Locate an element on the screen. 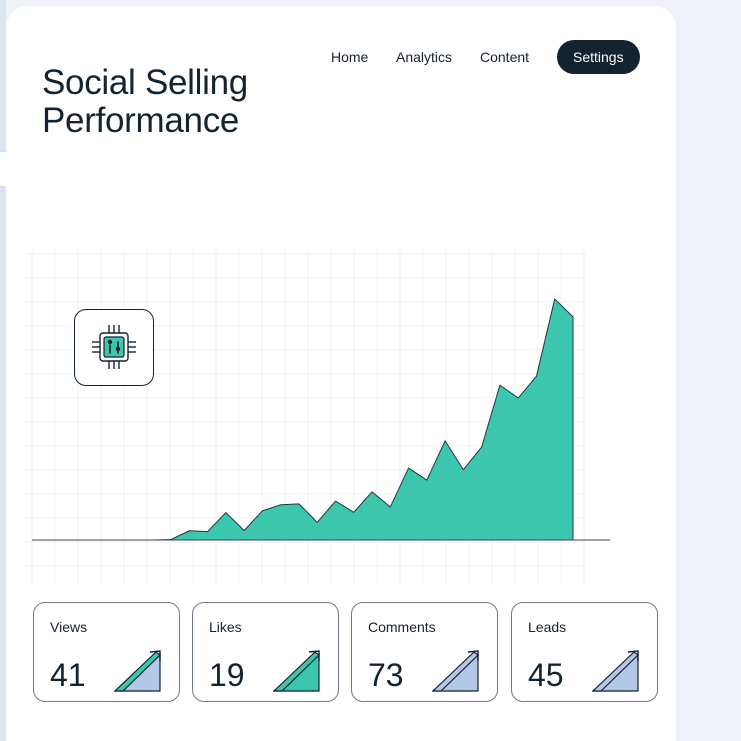 The image size is (741, 741). microchip-icon is located at coordinates (114, 347).